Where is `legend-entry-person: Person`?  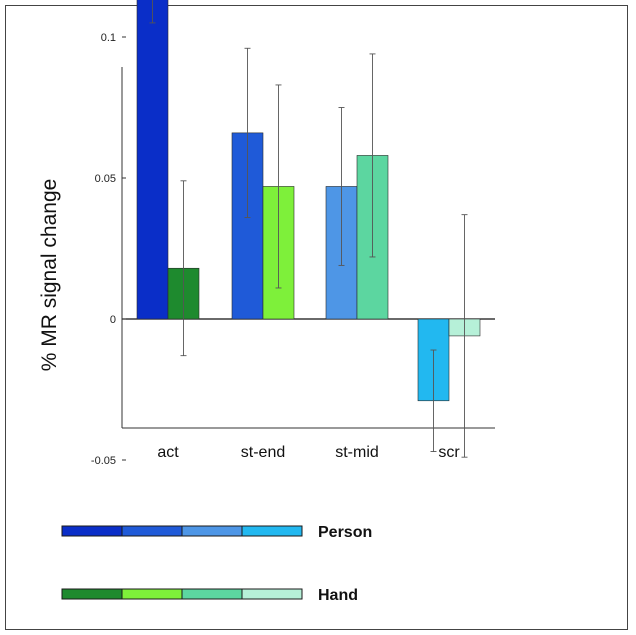 legend-entry-person: Person is located at coordinates (216, 532).